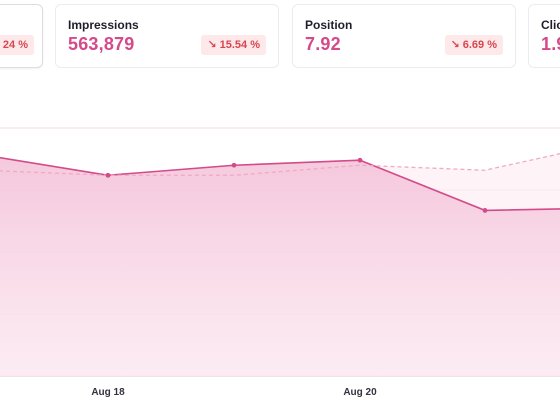 The width and height of the screenshot is (560, 420). What do you see at coordinates (101, 44) in the screenshot?
I see `impressions-value: 563,879` at bounding box center [101, 44].